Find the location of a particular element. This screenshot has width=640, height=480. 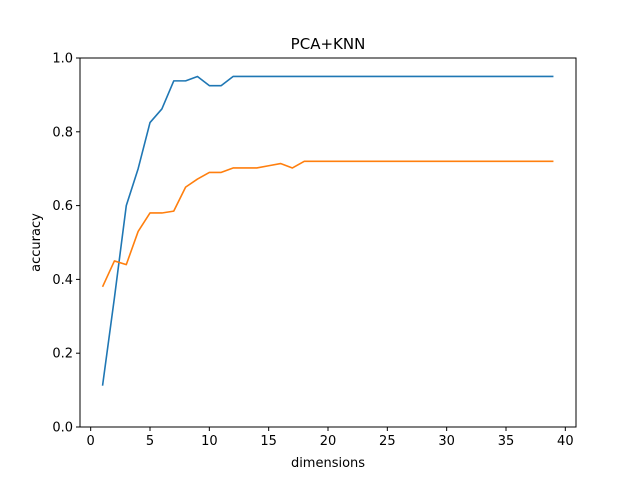

y-tick-label: 0.8 is located at coordinates (62, 132).